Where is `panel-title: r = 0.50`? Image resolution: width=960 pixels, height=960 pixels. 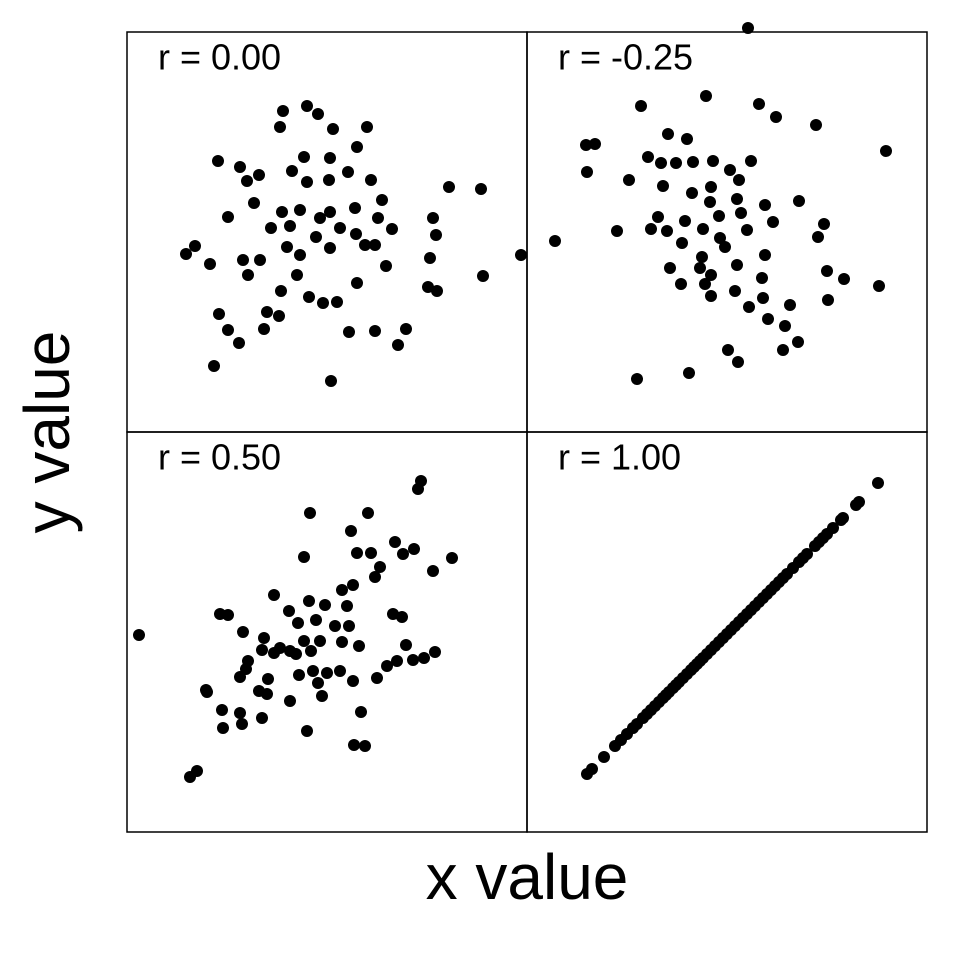
panel-title: r = 0.50 is located at coordinates (219, 457).